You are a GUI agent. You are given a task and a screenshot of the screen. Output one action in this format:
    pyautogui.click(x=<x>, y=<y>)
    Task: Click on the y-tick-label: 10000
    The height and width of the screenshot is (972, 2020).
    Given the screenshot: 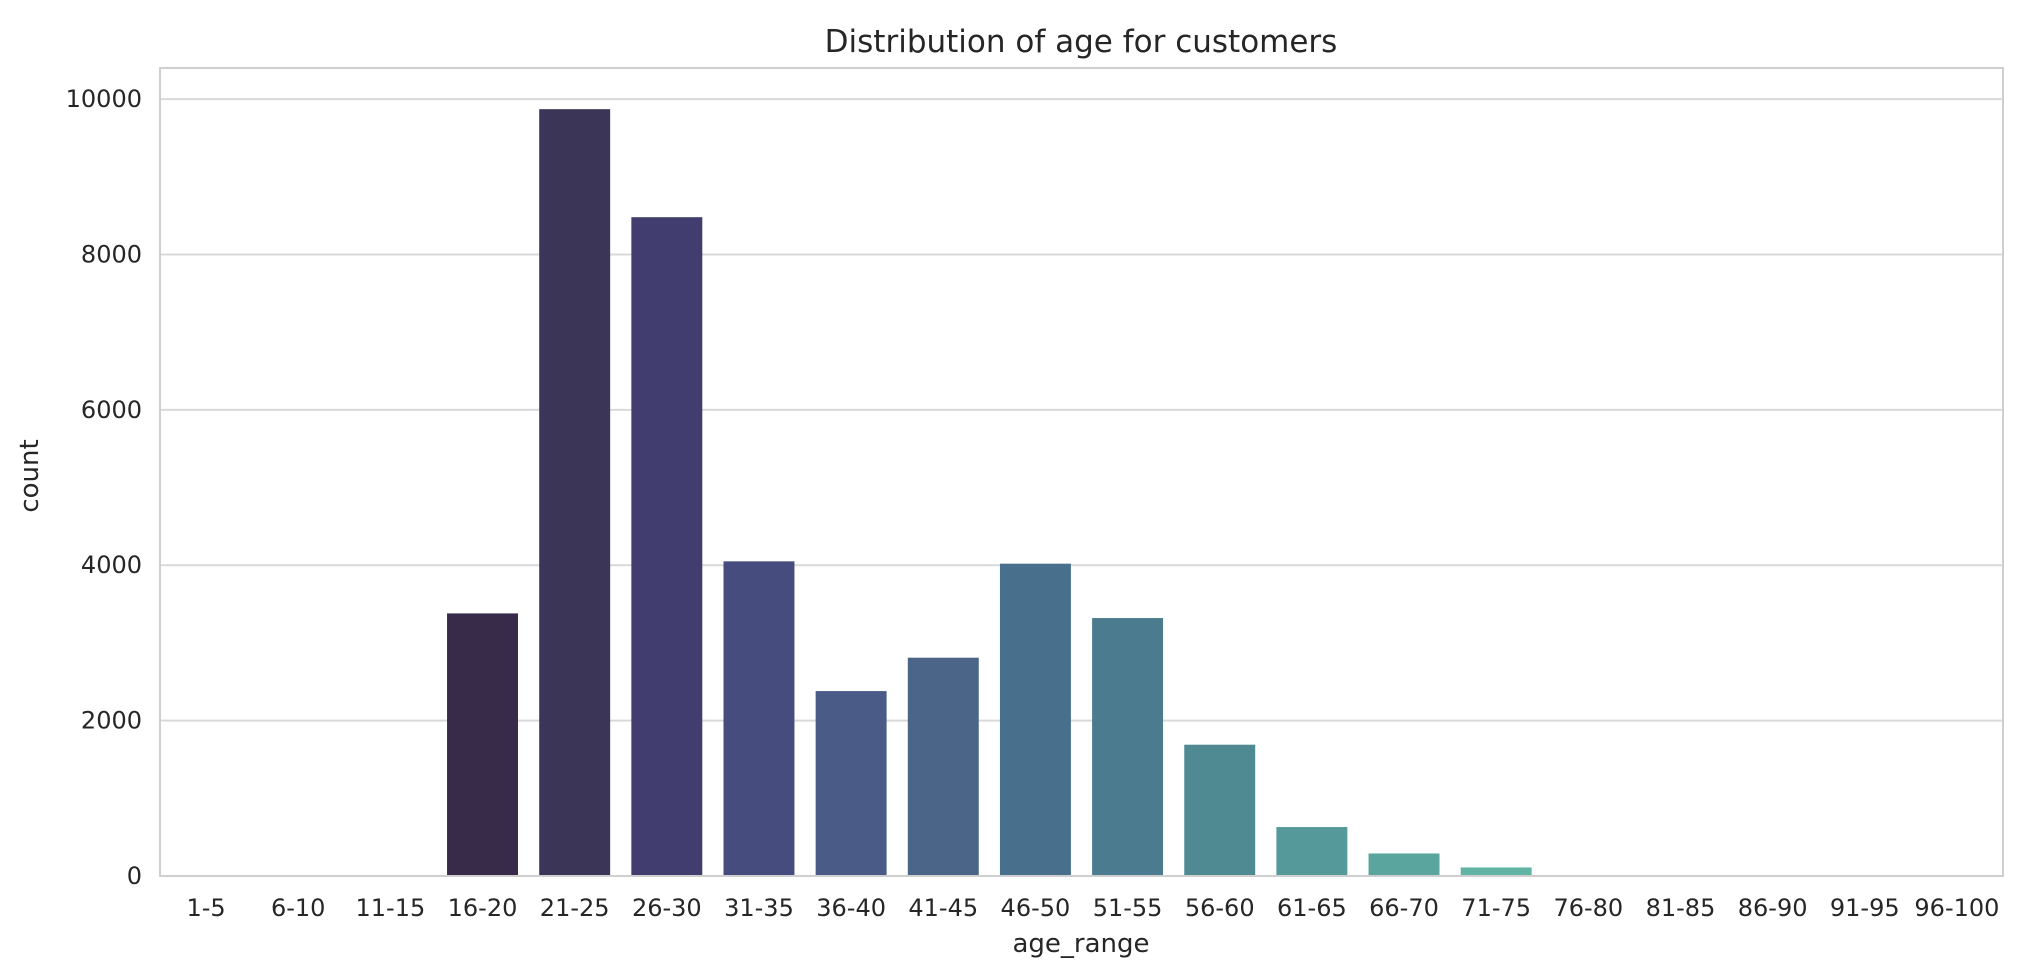 What is the action you would take?
    pyautogui.click(x=104, y=99)
    